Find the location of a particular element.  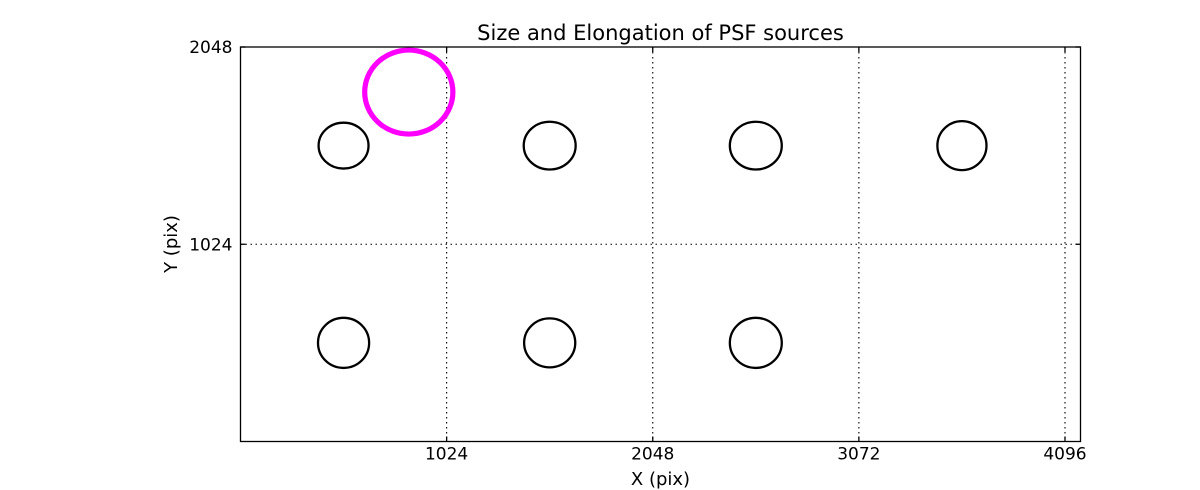

x-tick-label: 1024 is located at coordinates (446, 455).